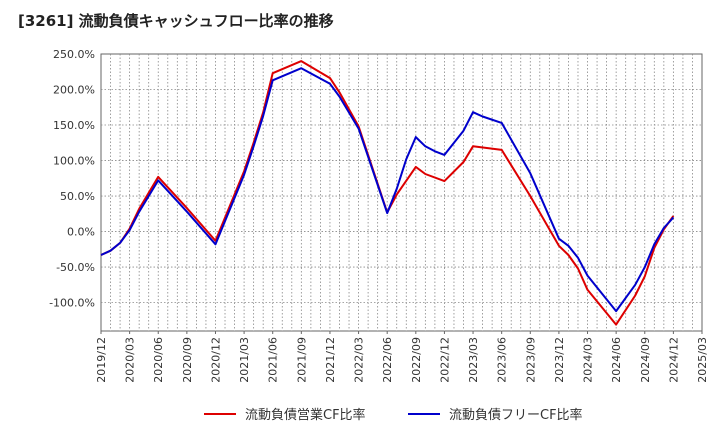  I want to click on y-tick-label: 200.0%, so click(74, 90).